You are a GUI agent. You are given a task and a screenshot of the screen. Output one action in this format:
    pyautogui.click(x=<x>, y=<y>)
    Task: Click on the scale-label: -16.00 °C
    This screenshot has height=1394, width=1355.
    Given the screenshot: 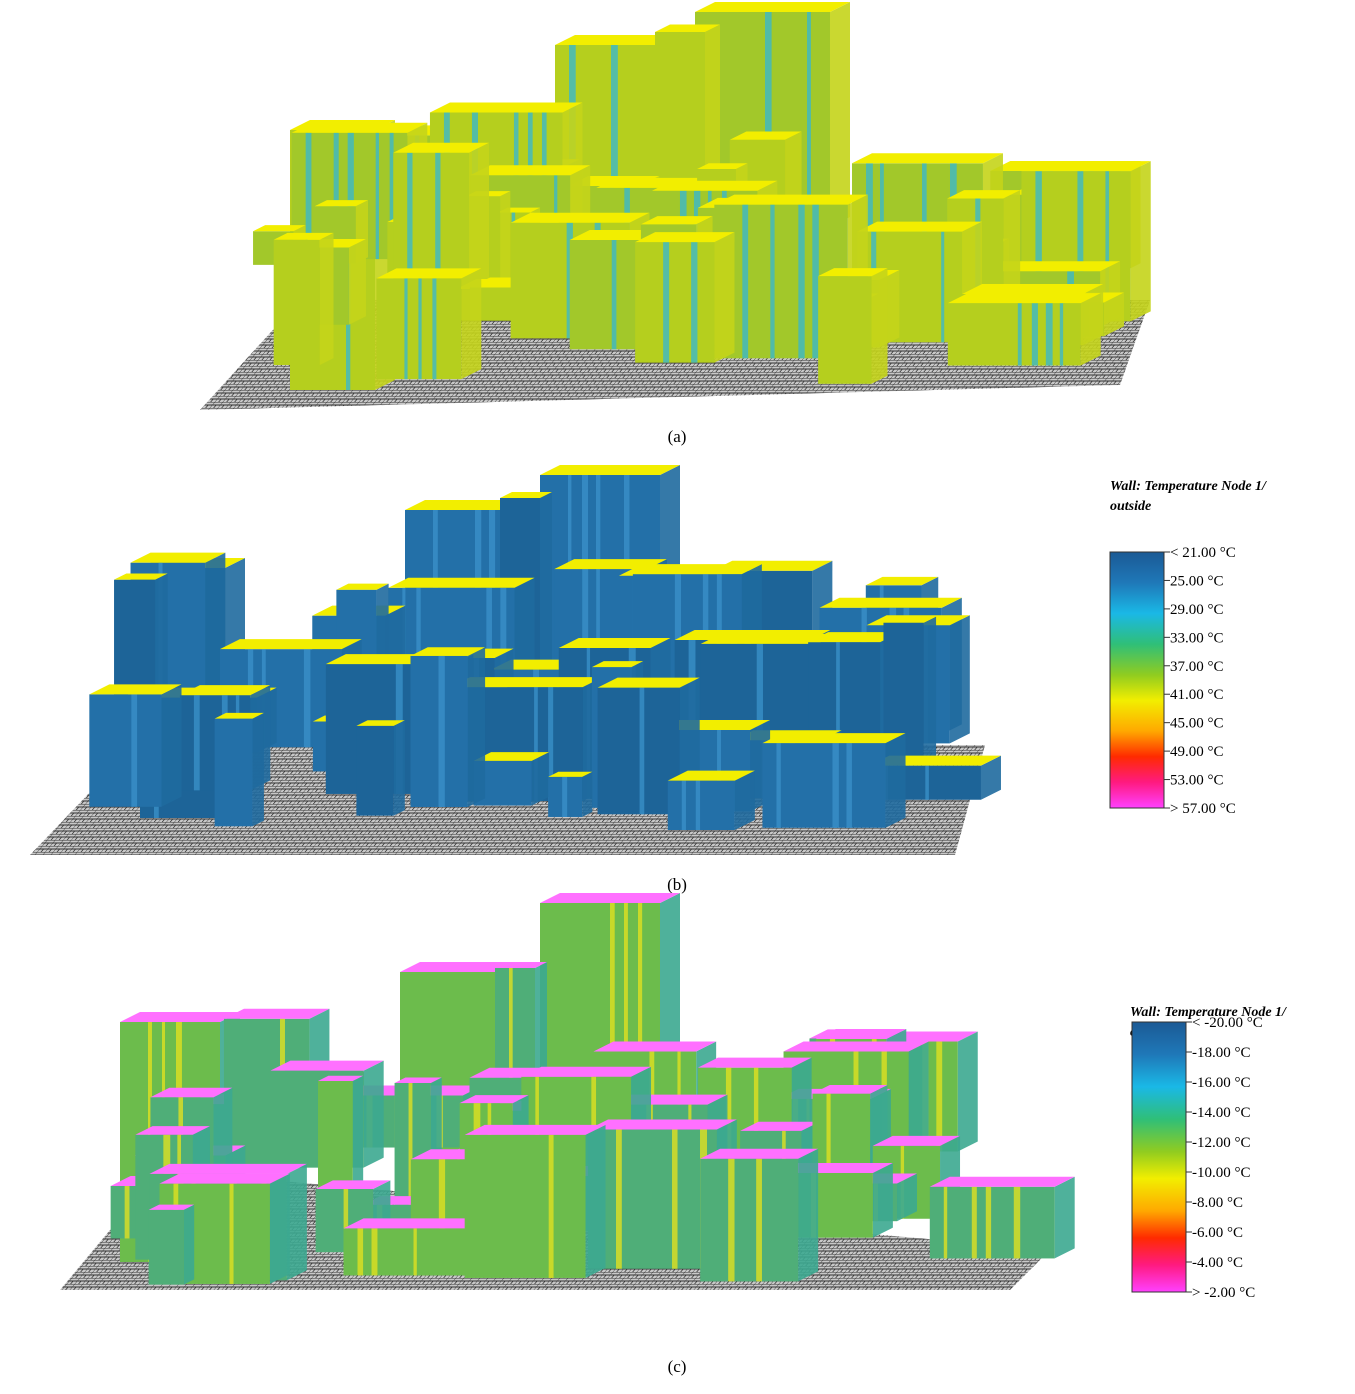 What is the action you would take?
    pyautogui.click(x=1221, y=1083)
    